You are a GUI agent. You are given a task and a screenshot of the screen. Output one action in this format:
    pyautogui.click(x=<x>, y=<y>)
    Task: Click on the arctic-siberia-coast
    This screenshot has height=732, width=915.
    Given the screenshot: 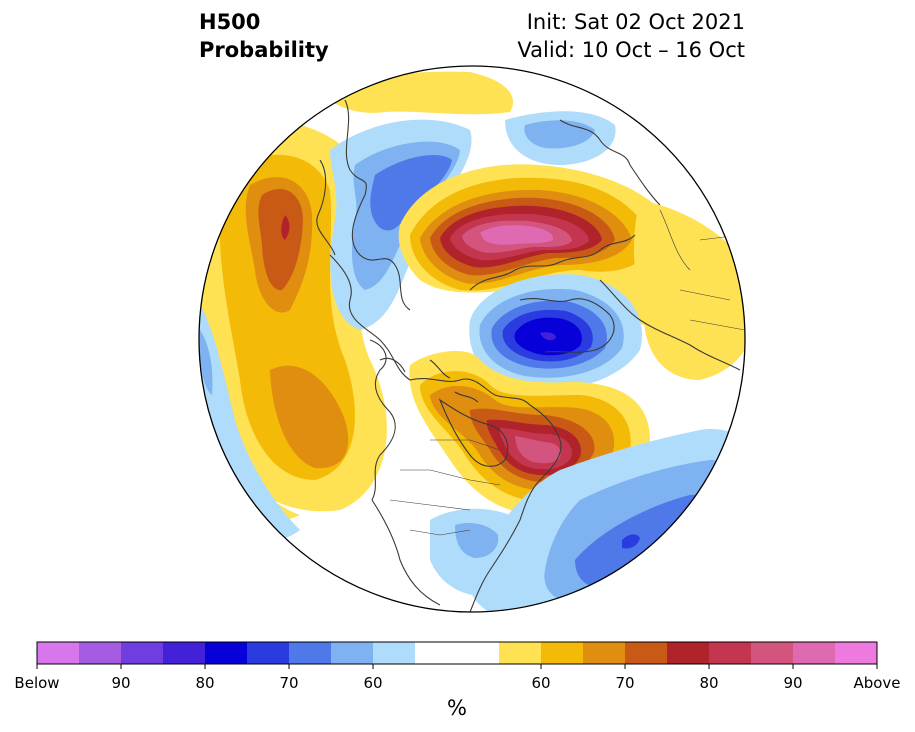 What is the action you would take?
    pyautogui.click(x=552, y=262)
    